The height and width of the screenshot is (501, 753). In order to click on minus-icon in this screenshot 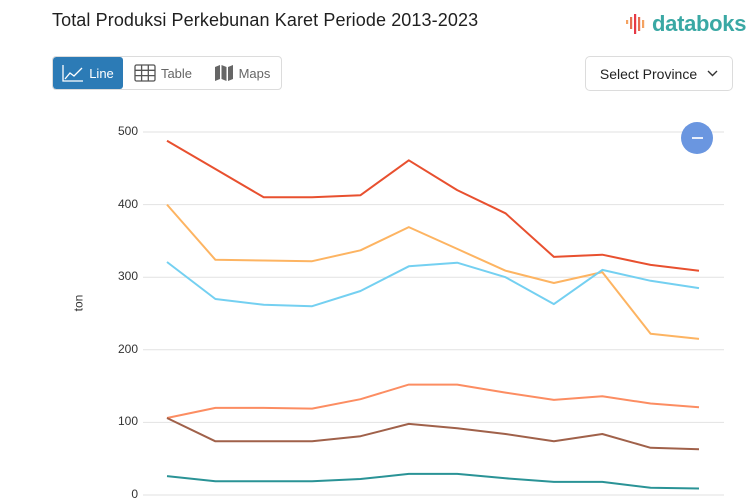, I will do `click(697, 138)`.